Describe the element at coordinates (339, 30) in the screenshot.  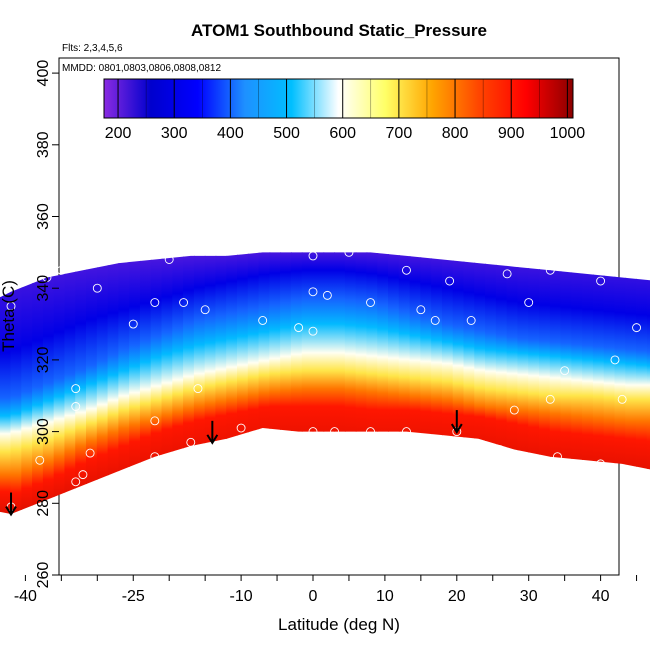
I see `chart-title: ATOM1 Southbound Static_Pressure` at that location.